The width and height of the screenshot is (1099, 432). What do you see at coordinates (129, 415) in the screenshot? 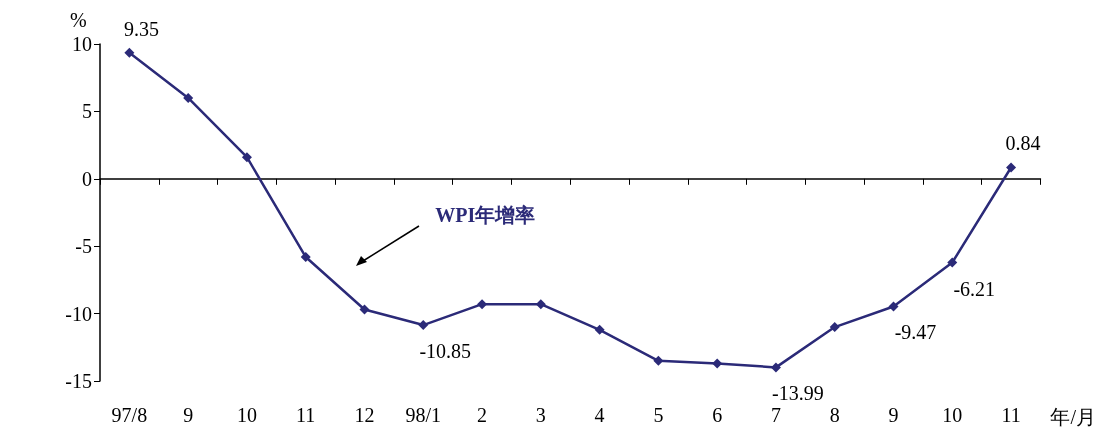
I see `x-tick-label: 97/8` at bounding box center [129, 415].